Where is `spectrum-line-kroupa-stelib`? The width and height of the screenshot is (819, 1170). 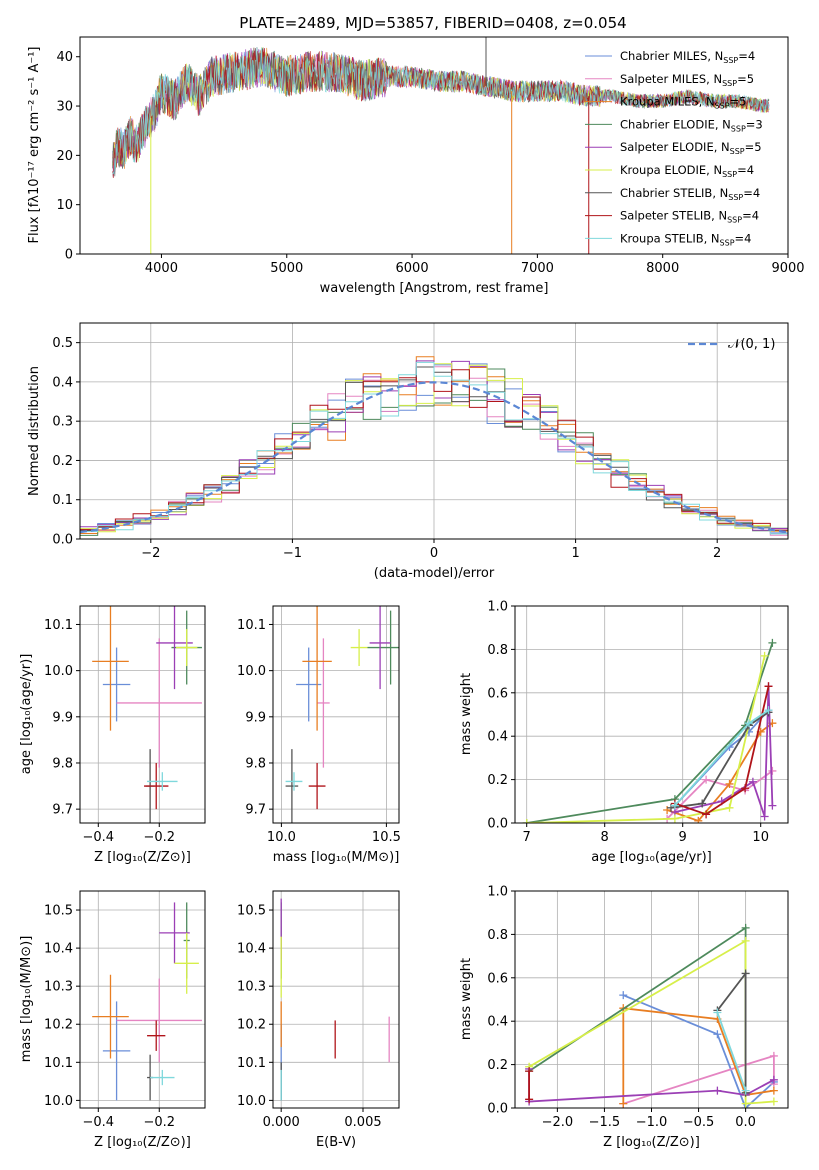
spectrum-line-kroupa-stelib is located at coordinates (441, 111).